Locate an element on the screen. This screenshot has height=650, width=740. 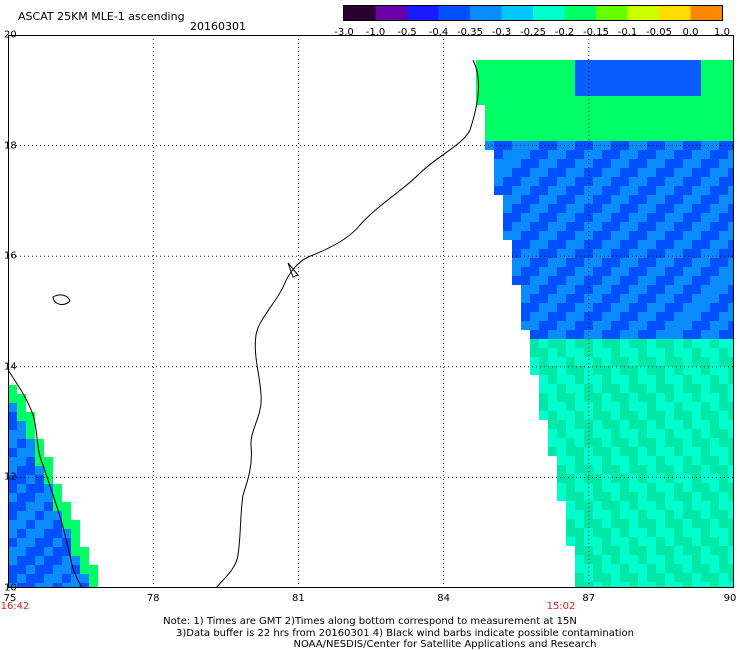
longitude-label: 84 is located at coordinates (443, 598).